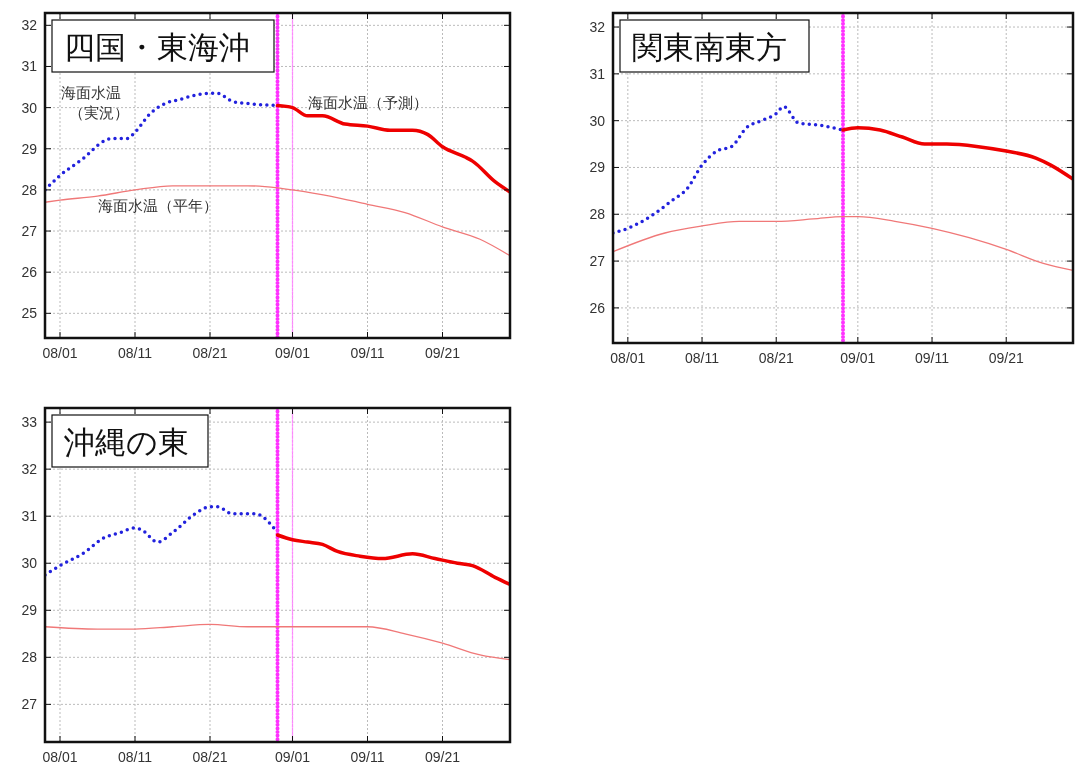 This screenshot has width=1078, height=772. I want to click on text: 関東南東方, so click(709, 47).